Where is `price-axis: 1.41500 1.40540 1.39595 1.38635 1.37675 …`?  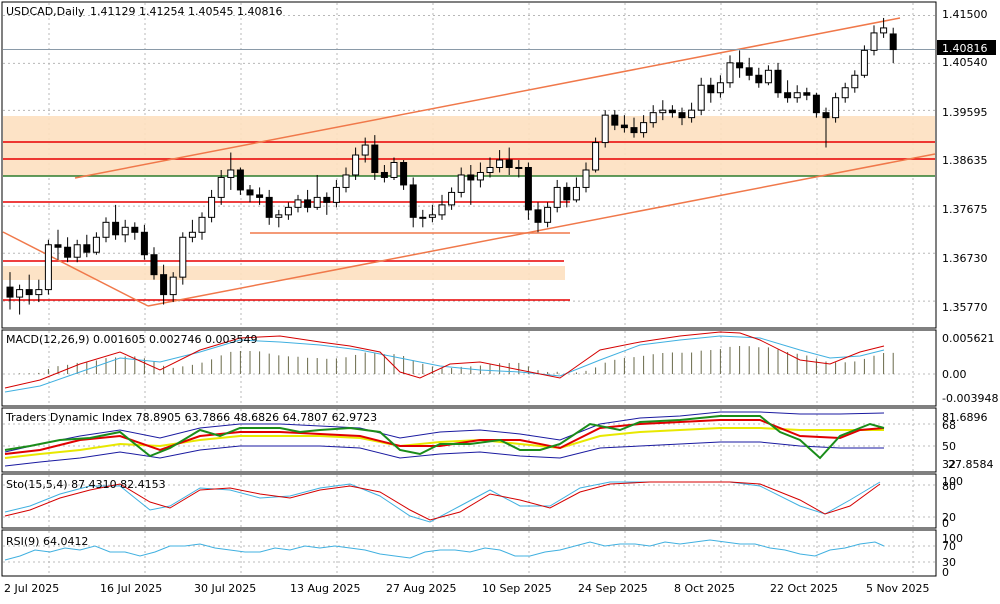
price-axis: 1.41500 1.40540 1.39595 1.38635 1.37675 … is located at coordinates (966, 161).